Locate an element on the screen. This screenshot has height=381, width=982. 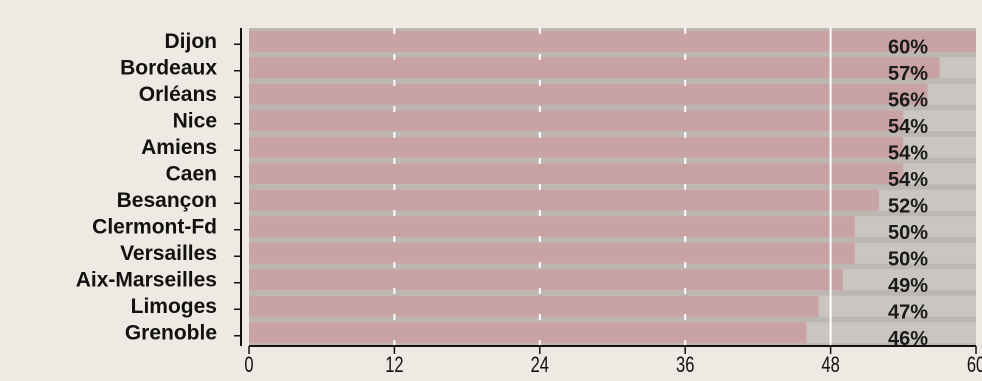
value-label: 46% is located at coordinates (908, 339).